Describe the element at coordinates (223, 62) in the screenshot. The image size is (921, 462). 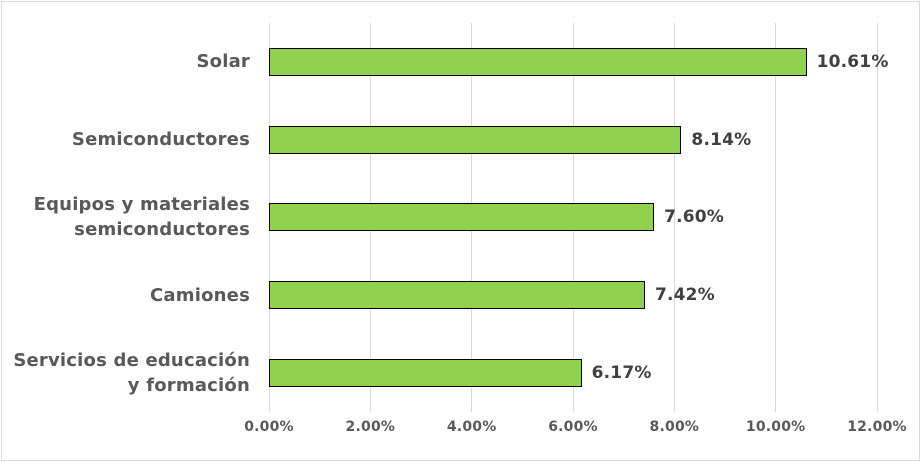
I see `category-label: Solar` at that location.